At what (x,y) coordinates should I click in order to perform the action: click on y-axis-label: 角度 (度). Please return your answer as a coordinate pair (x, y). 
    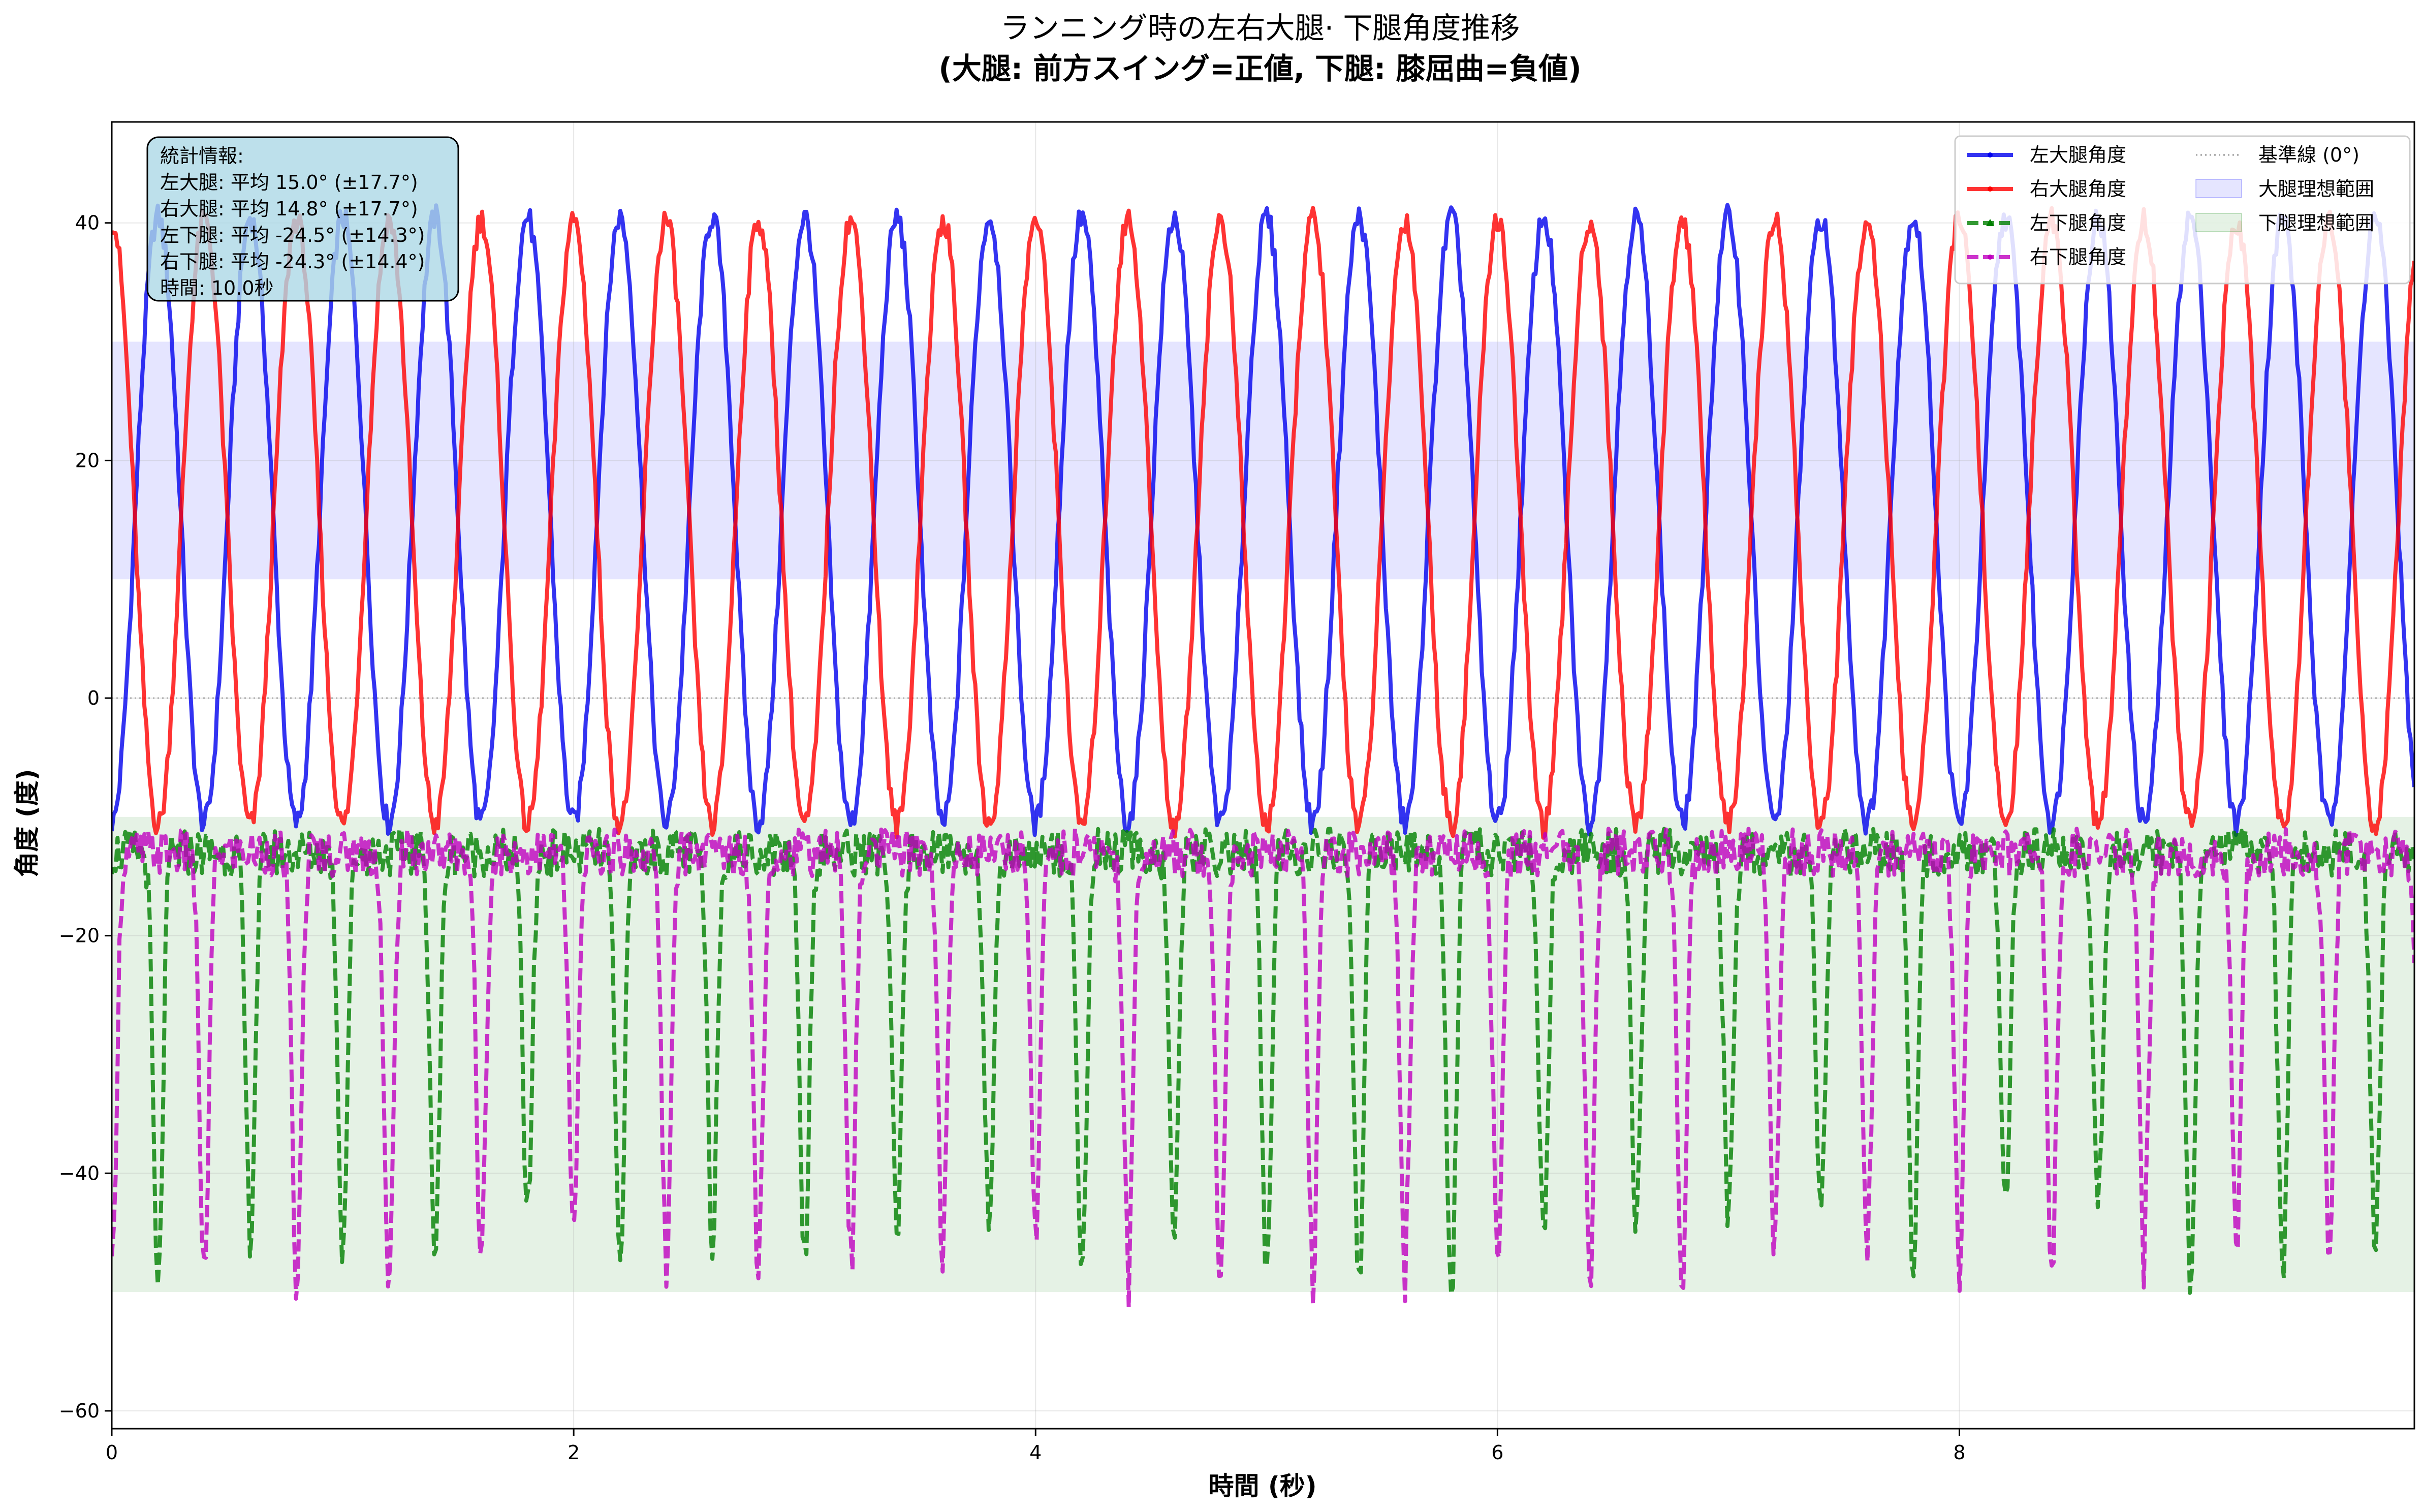
    Looking at the image, I should click on (27, 823).